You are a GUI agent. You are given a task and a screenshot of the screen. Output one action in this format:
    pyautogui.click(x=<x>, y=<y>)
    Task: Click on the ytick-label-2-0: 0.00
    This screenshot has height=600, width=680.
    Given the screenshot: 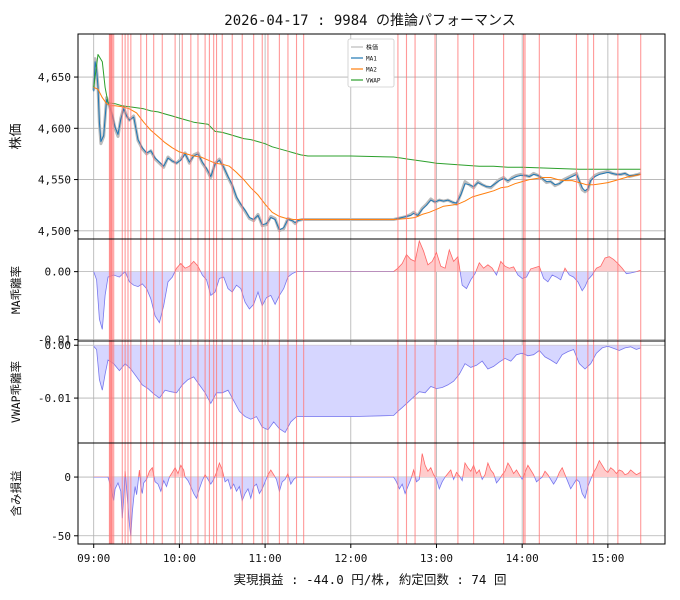 What is the action you would take?
    pyautogui.click(x=58, y=345)
    